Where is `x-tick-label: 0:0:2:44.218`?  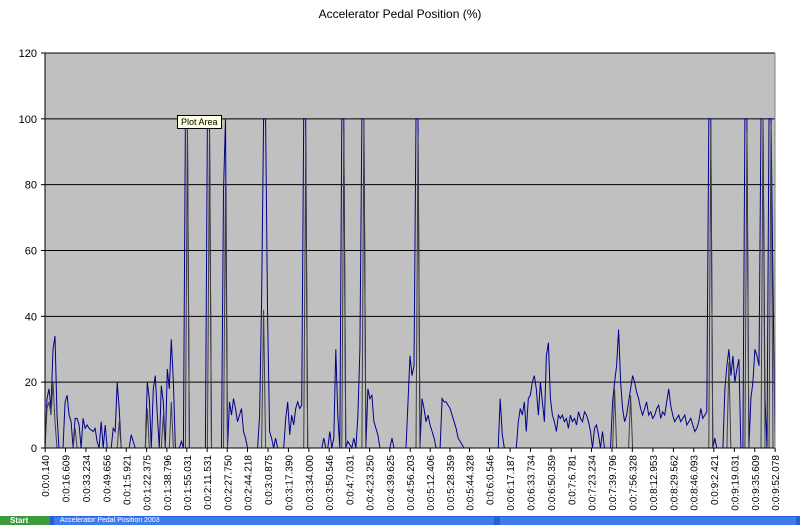
x-tick-label: 0:0:2:44.218 is located at coordinates (248, 483).